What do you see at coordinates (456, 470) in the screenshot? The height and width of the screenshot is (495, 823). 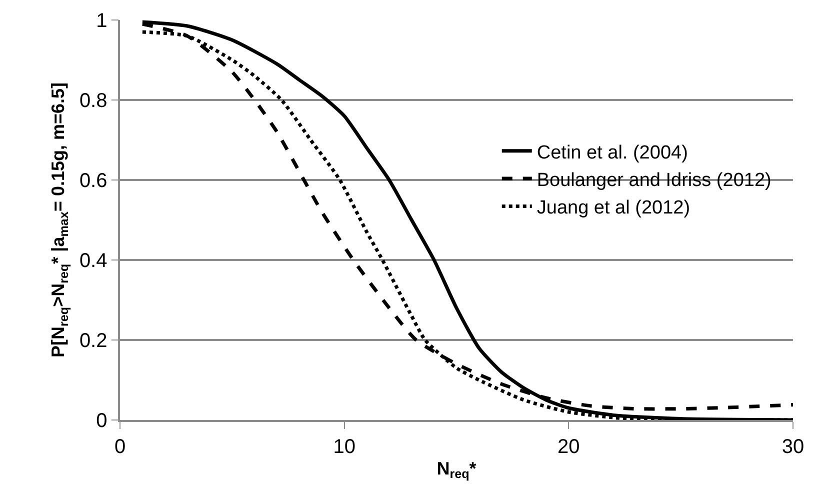 I see `x-axis-title: N$_{req}$*` at bounding box center [456, 470].